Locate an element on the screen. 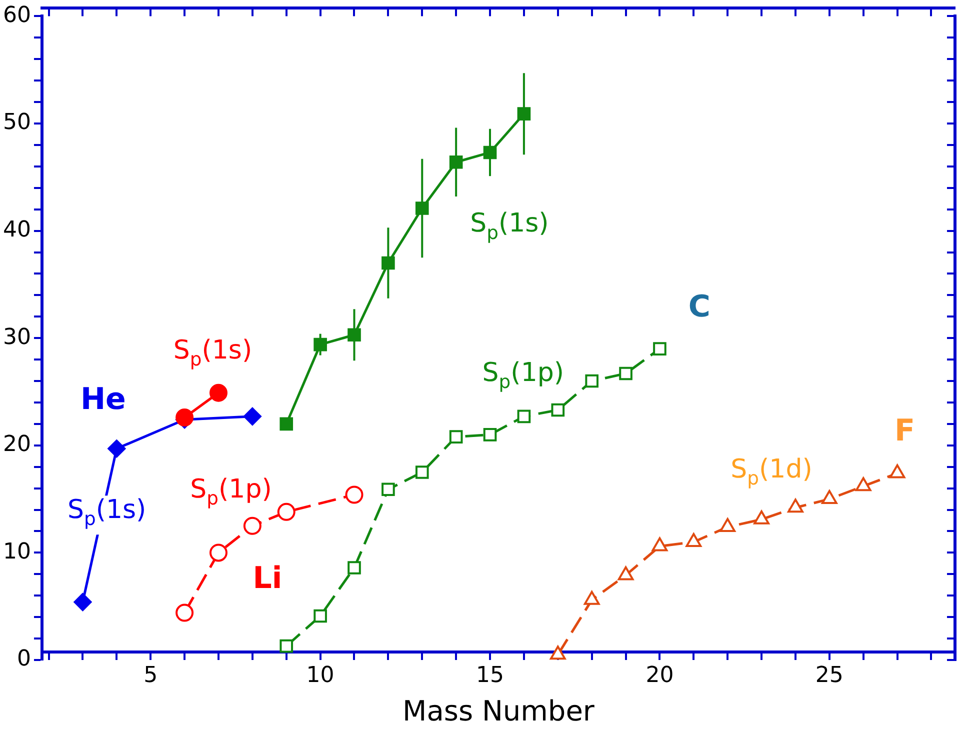 This screenshot has height=742, width=965. annotation: Li is located at coordinates (267, 578).